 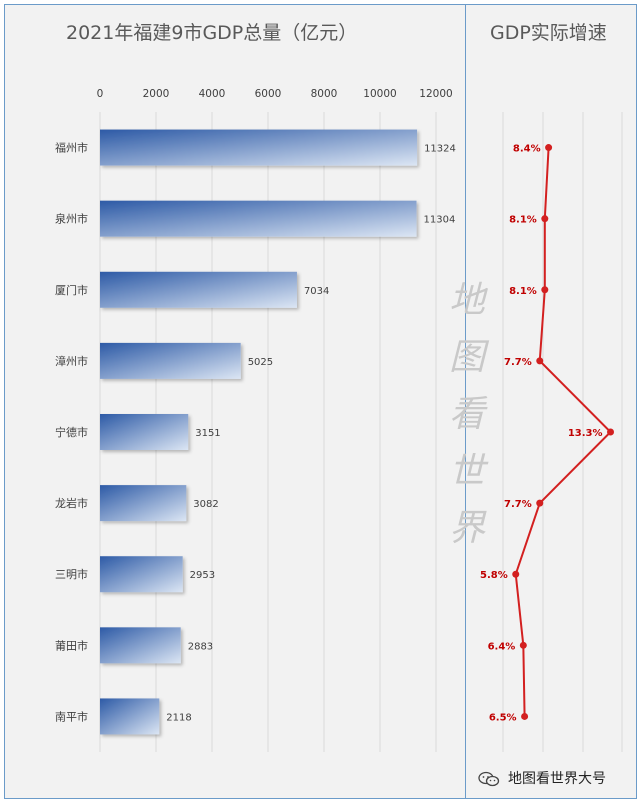 I want to click on gdp-chart-title: 2021年福建9市GDP总量（亿元）, so click(x=212, y=33).